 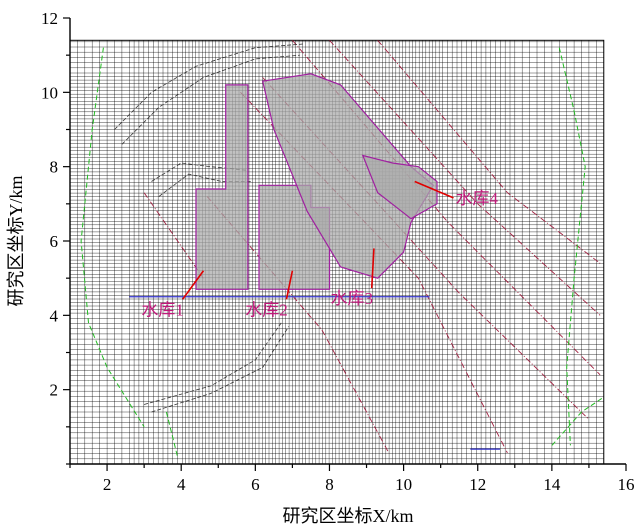 I want to click on x-tick-label: 16, so click(x=626, y=484).